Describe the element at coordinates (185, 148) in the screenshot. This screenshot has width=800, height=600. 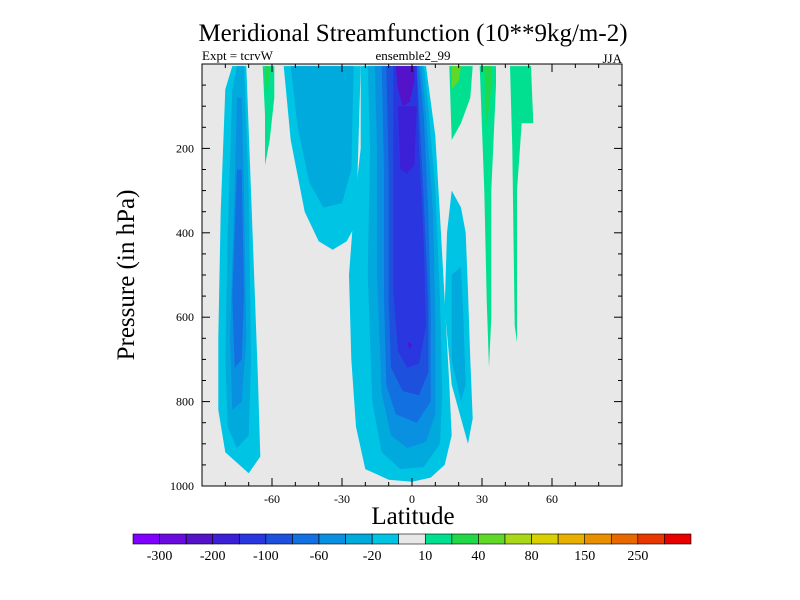
I see `y-tick-label: 200` at that location.